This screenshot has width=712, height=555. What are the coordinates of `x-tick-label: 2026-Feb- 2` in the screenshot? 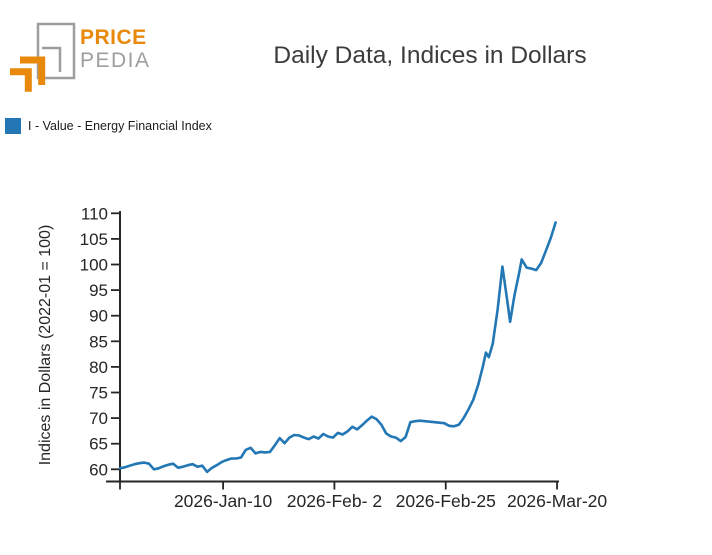 It's located at (334, 501).